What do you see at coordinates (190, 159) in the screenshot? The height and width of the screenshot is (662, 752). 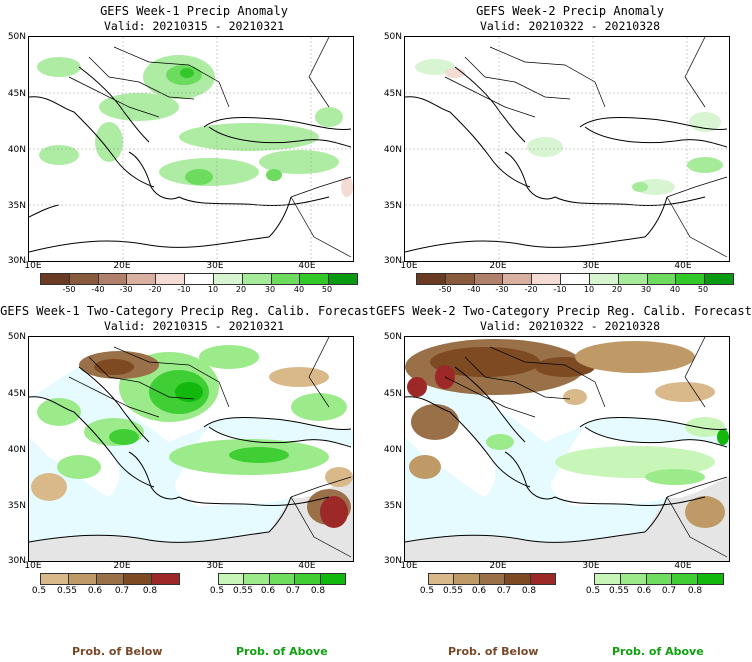 I see `coastlines` at bounding box center [190, 159].